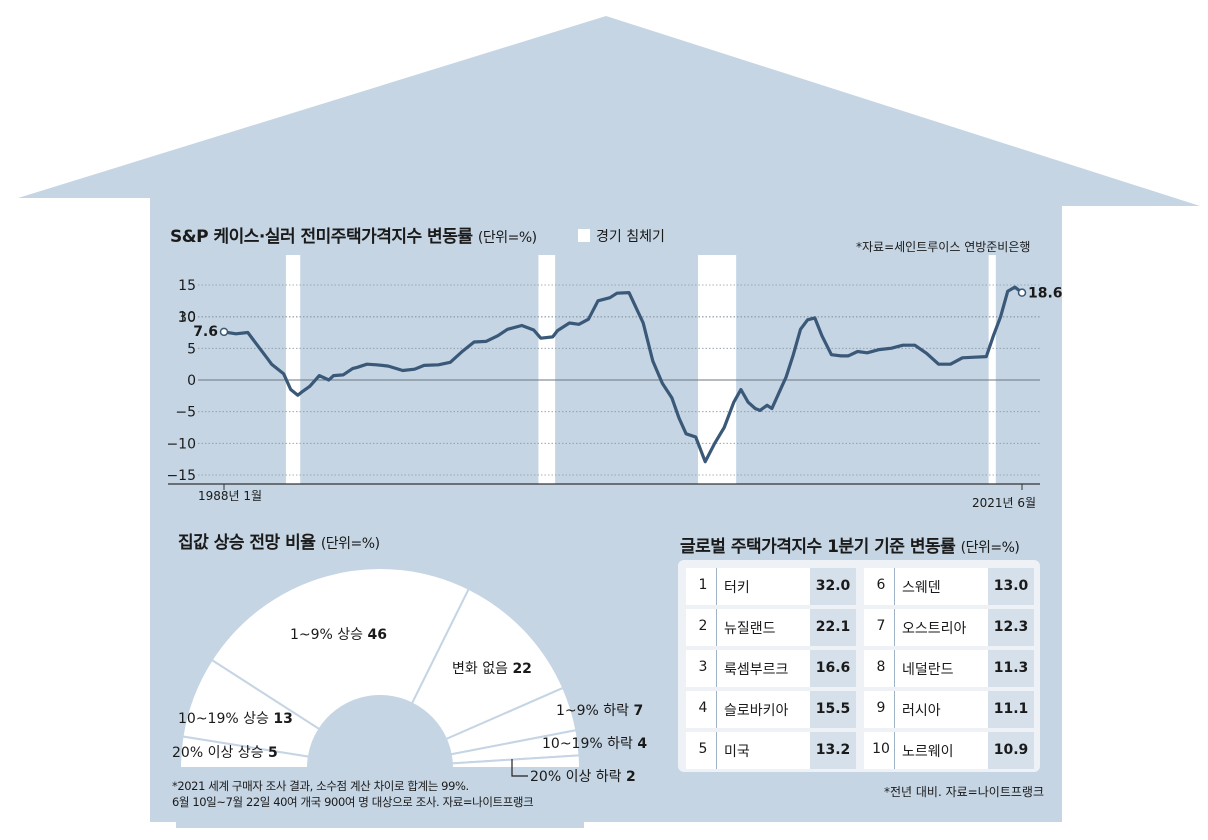 The image size is (1208, 840). Describe the element at coordinates (327, 635) in the screenshot. I see `slice-label-up-1-9-text: 1~9% 상승` at that location.